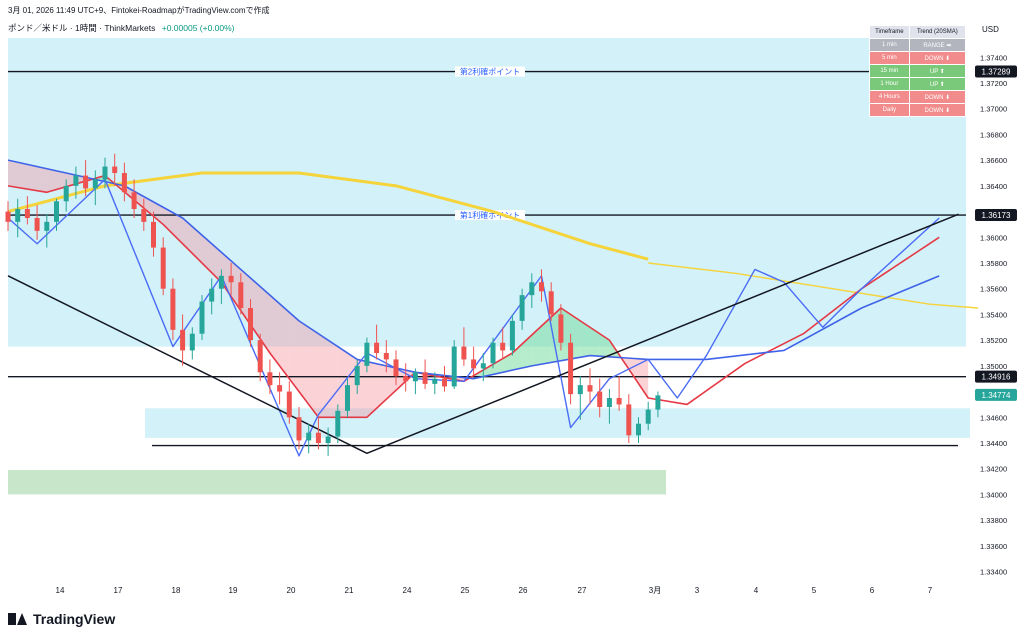  What do you see at coordinates (993, 186) in the screenshot?
I see `price-tick-label: 1.36400` at bounding box center [993, 186].